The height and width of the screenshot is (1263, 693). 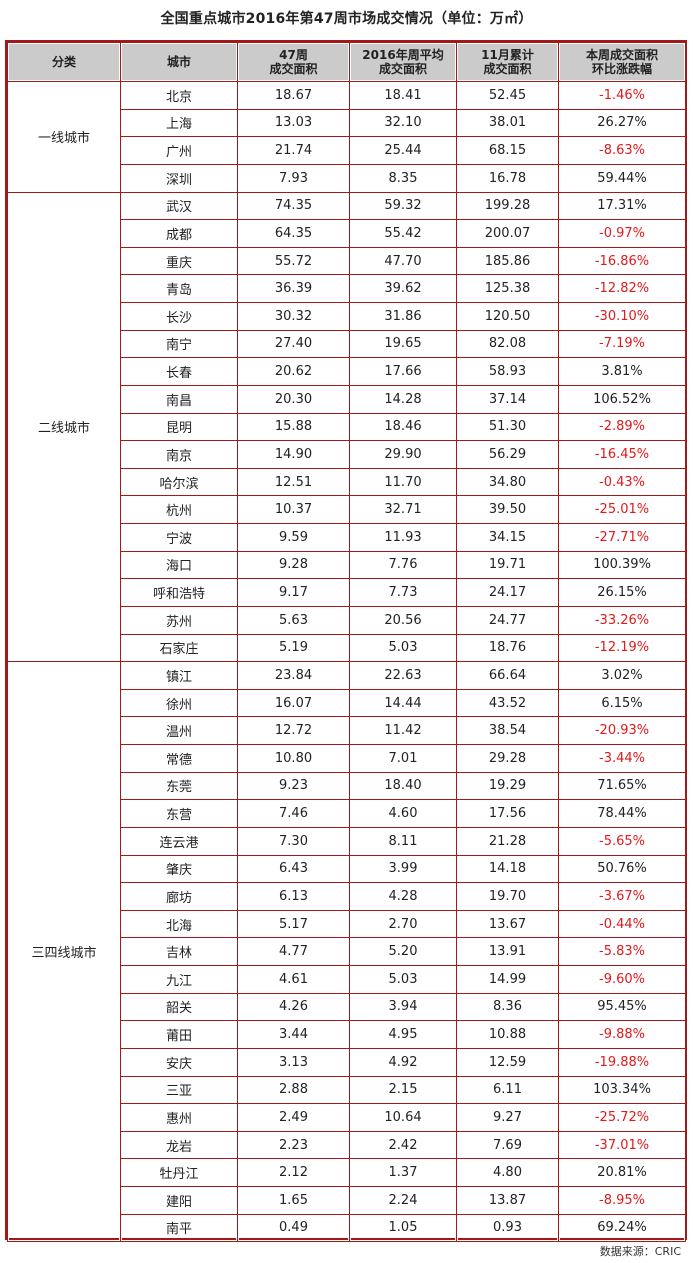 What do you see at coordinates (507, 1007) in the screenshot?
I see `nov-total-cell: 8.36` at bounding box center [507, 1007].